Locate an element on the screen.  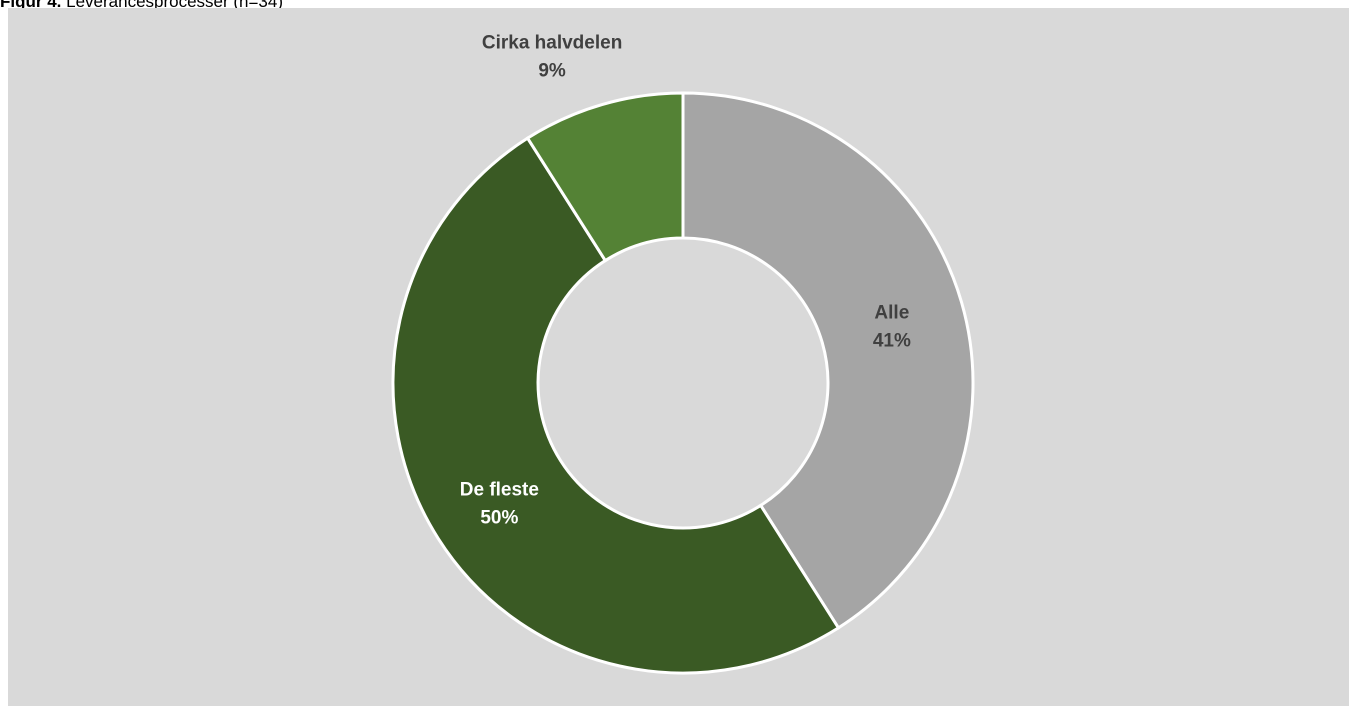
slice-category-text: Alle is located at coordinates (891, 312).